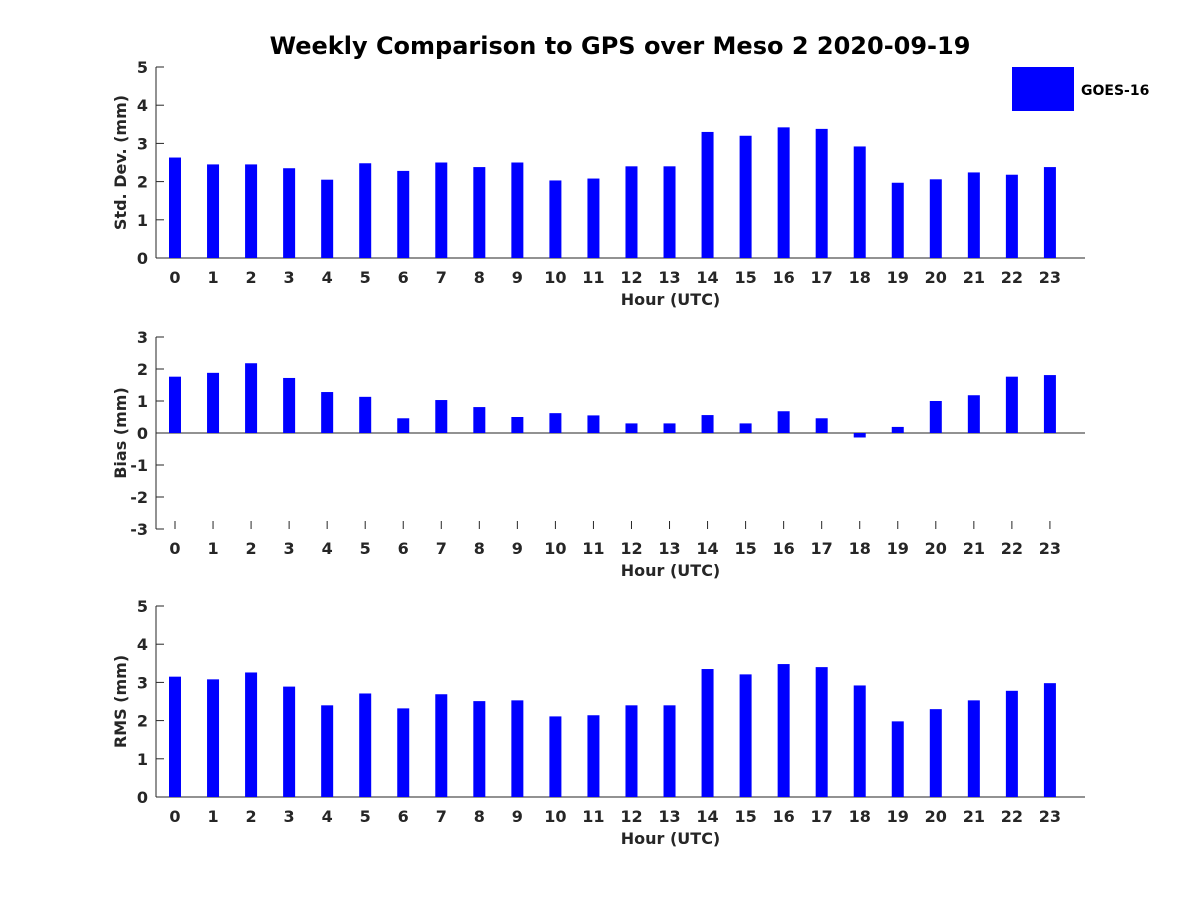 The image size is (1200, 900). What do you see at coordinates (120, 162) in the screenshot?
I see `y-axis-label: Std. Dev. (mm)` at bounding box center [120, 162].